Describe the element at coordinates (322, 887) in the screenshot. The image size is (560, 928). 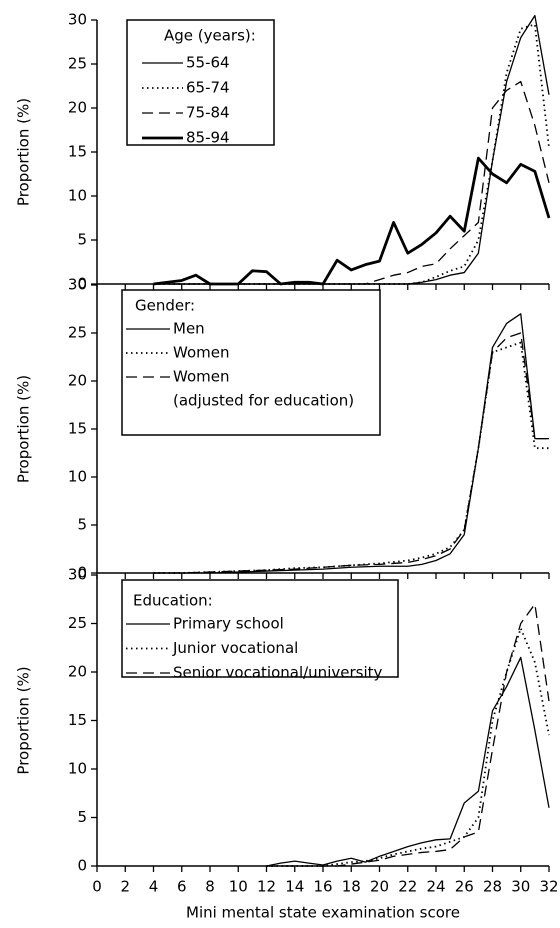
I see `x-tick-label: 16` at that location.